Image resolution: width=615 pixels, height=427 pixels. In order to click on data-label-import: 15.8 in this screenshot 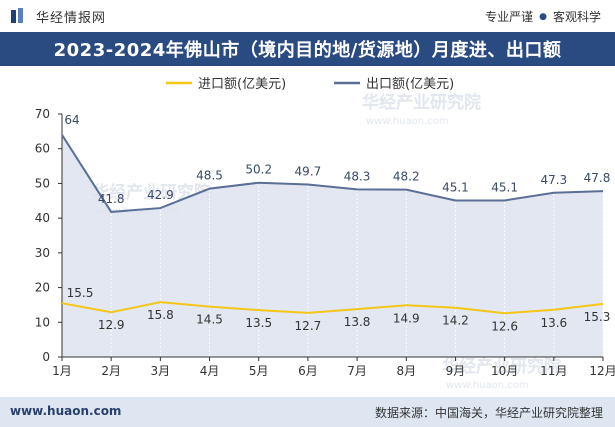, I will do `click(160, 315)`.